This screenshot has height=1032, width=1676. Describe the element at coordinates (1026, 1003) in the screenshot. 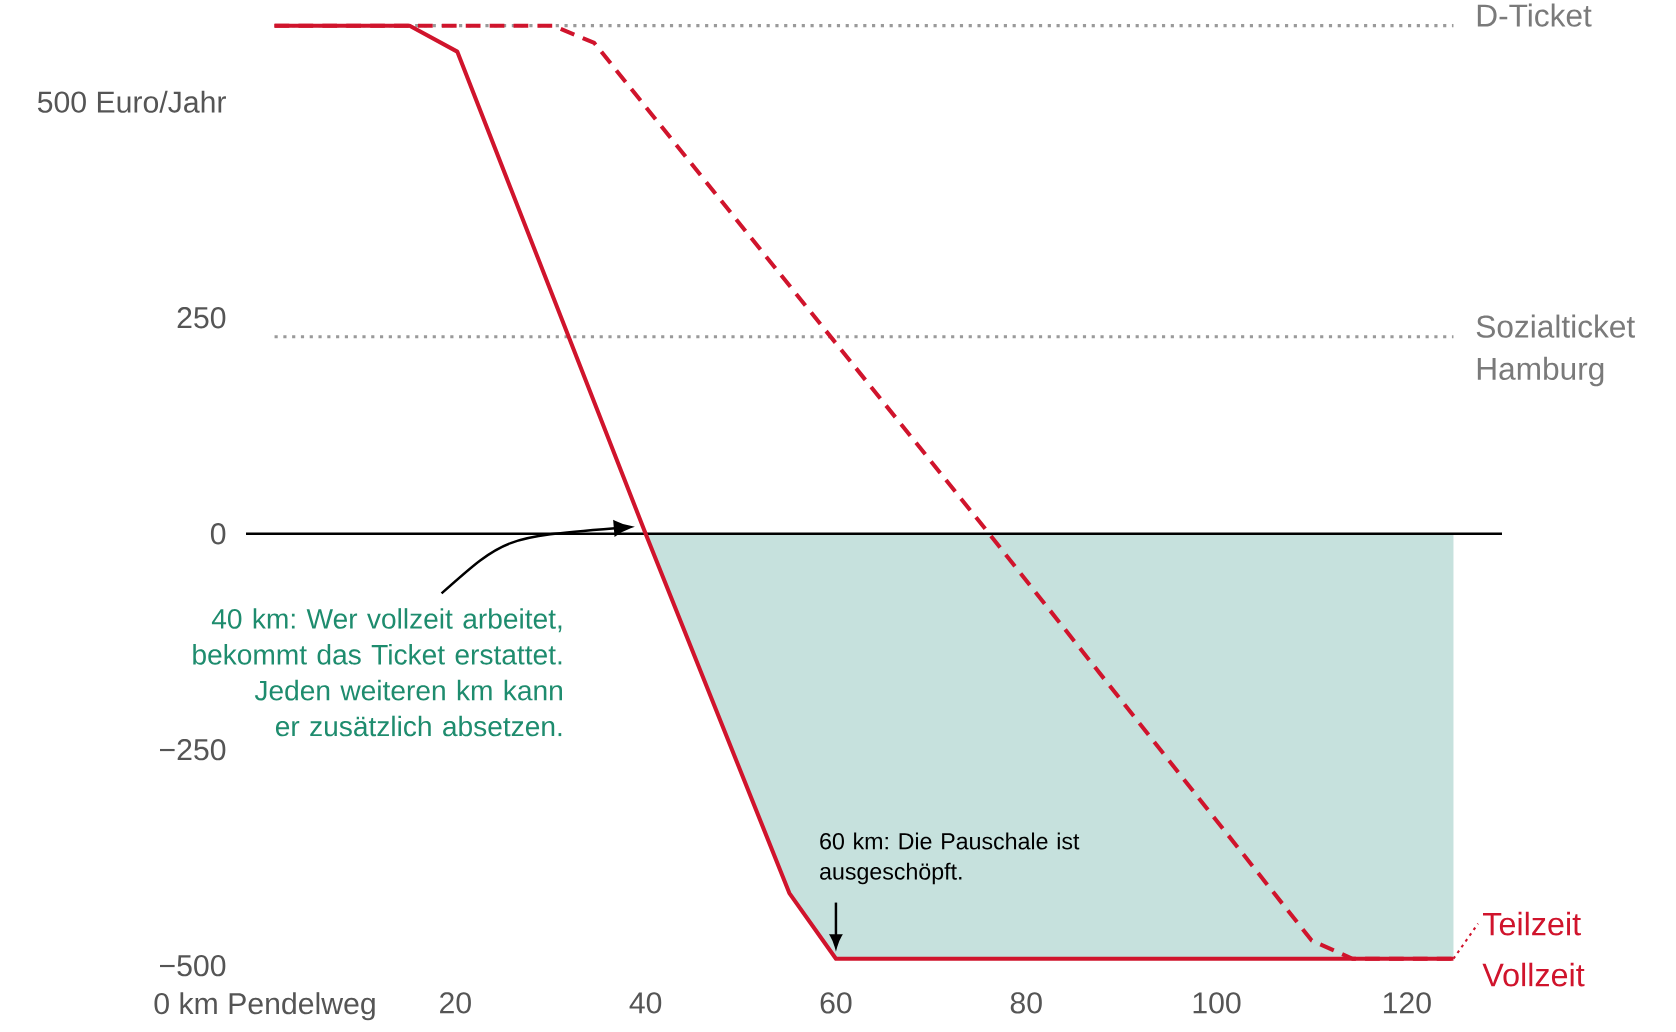

I see `x-tick-label: 80` at that location.